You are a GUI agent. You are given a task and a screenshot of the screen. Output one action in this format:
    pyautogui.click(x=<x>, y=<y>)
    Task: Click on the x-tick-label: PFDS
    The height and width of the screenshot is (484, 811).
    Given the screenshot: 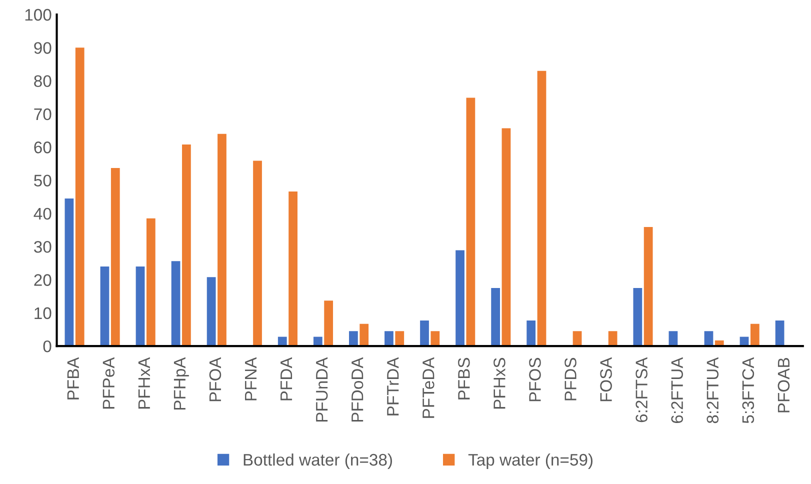 What is the action you would take?
    pyautogui.click(x=570, y=379)
    